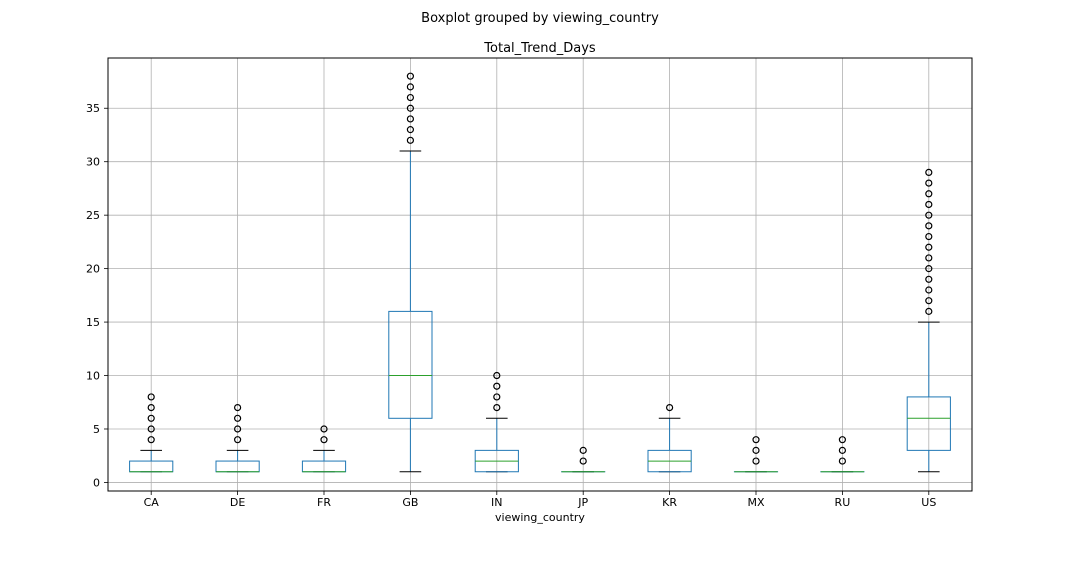  I want to click on y-tick-label: 15, so click(93, 322).